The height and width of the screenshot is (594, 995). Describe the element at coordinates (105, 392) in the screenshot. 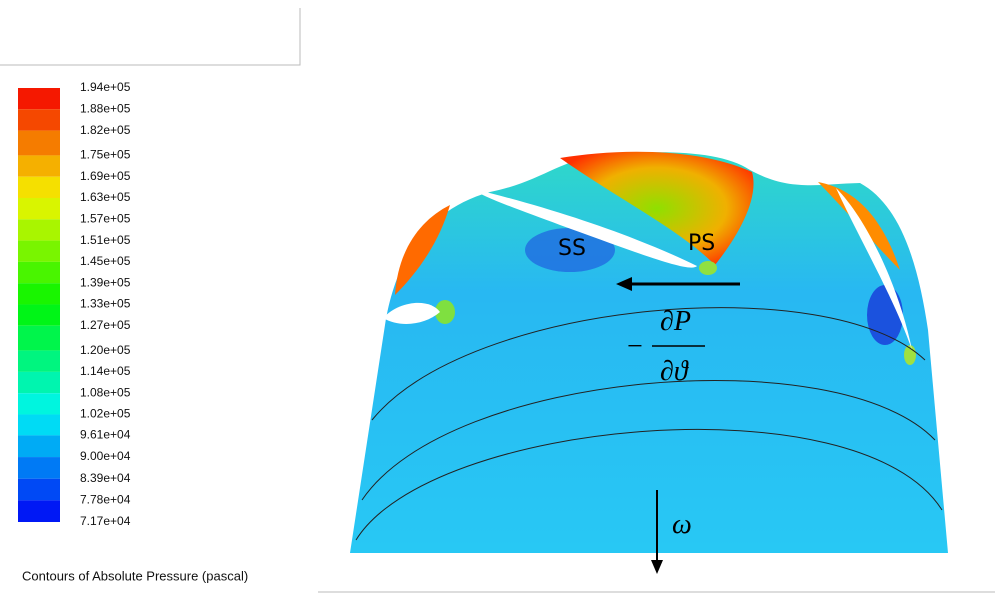

I see `colorbar-label: 1.08e+05` at that location.